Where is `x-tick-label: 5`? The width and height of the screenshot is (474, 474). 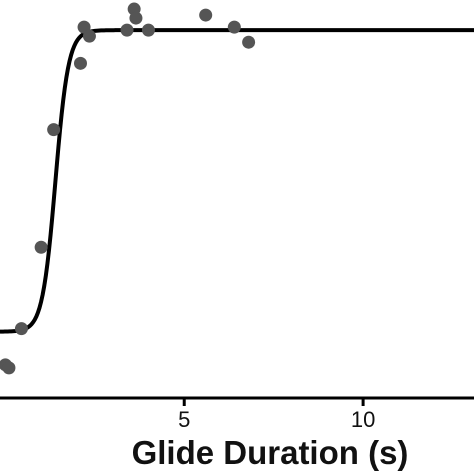
x-tick-label: 5 is located at coordinates (184, 419).